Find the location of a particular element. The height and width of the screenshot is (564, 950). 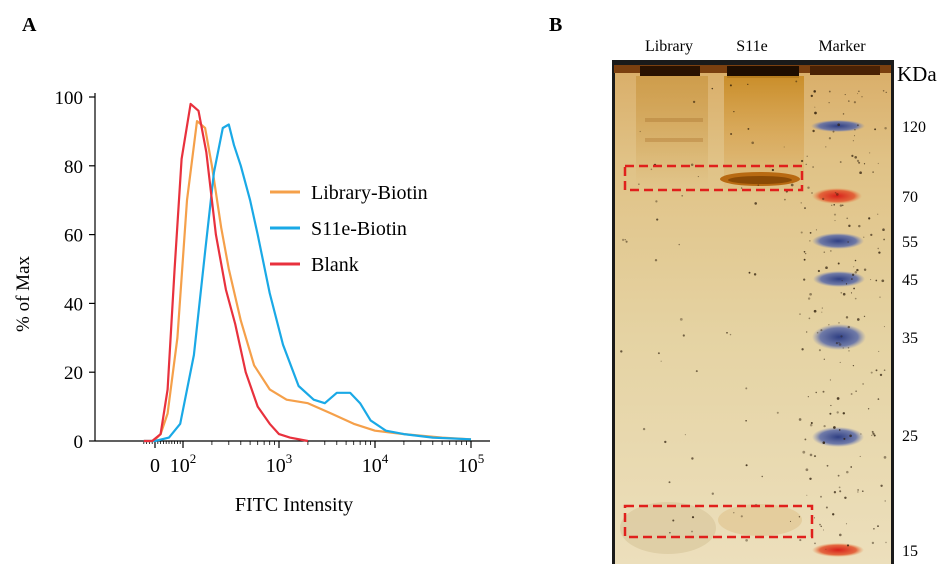

x-tick-label-0: 0 is located at coordinates (155, 466).